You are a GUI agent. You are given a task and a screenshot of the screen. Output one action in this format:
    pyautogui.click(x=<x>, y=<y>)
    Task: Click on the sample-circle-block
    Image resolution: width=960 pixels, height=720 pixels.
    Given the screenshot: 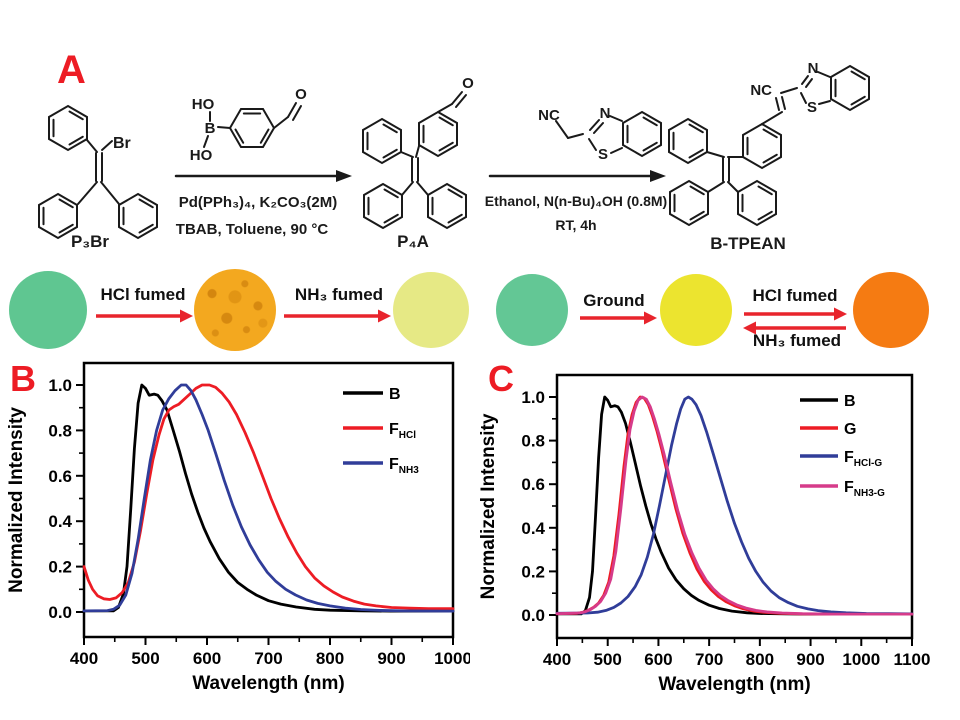 What is the action you would take?
    pyautogui.click(x=48, y=310)
    